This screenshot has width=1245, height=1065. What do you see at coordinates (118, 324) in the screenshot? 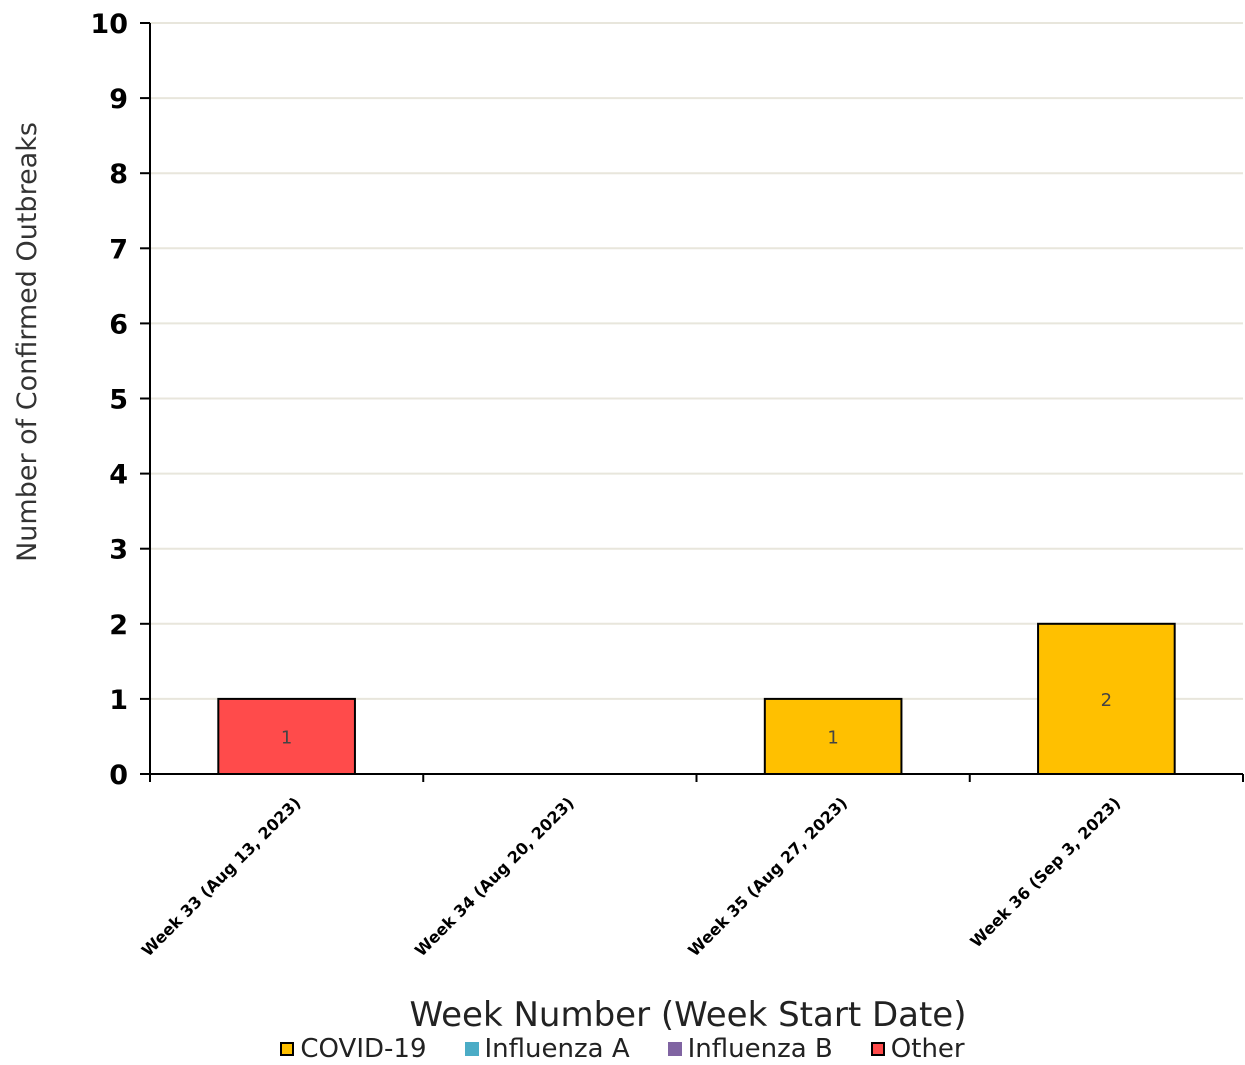
I see `y-tick-label: 6` at bounding box center [118, 324].